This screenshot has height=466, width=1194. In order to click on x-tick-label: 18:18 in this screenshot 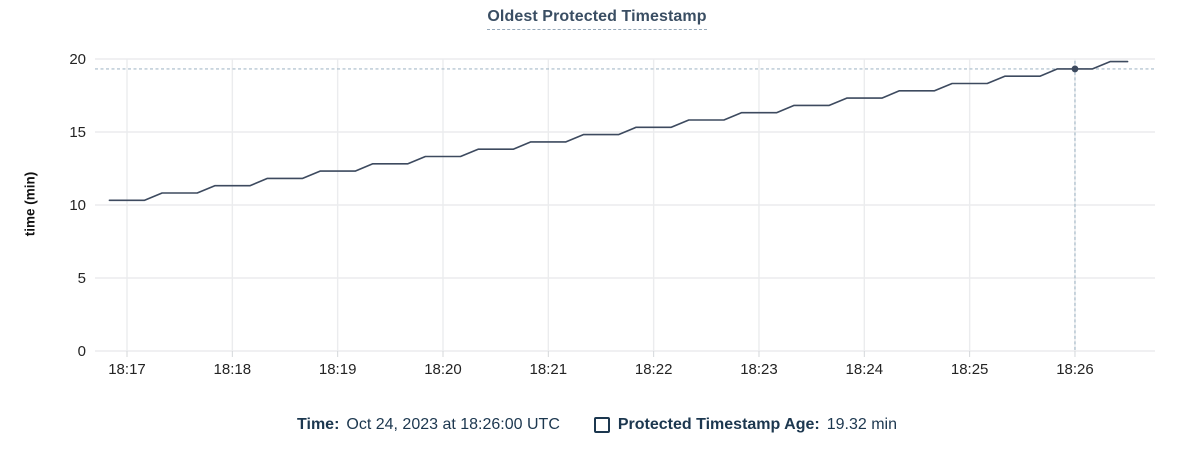, I will do `click(233, 369)`.